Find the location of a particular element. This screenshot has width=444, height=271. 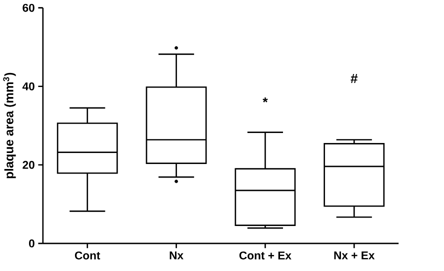

y-tick-label: 40 is located at coordinates (28, 86).